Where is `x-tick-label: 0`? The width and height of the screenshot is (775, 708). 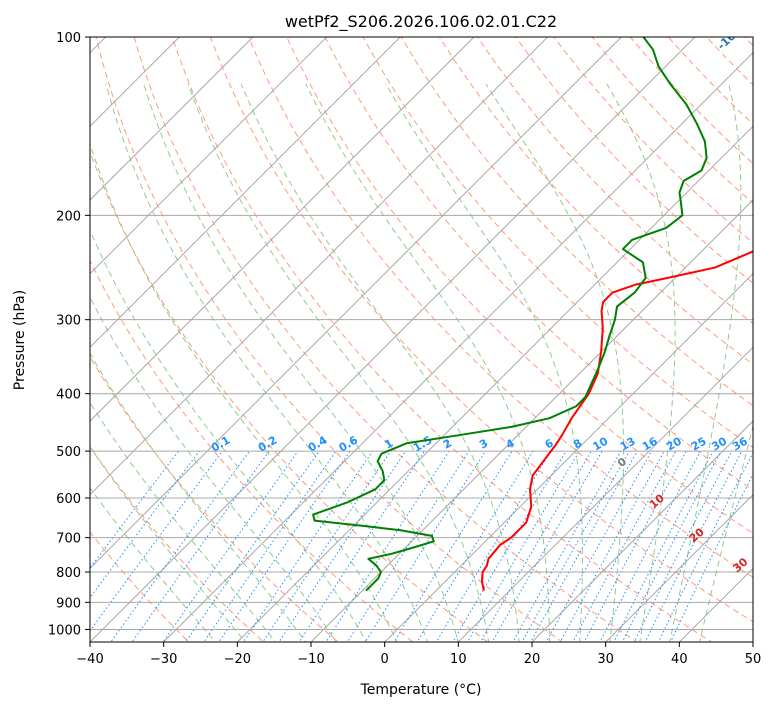 x-tick-label: 0 is located at coordinates (385, 659).